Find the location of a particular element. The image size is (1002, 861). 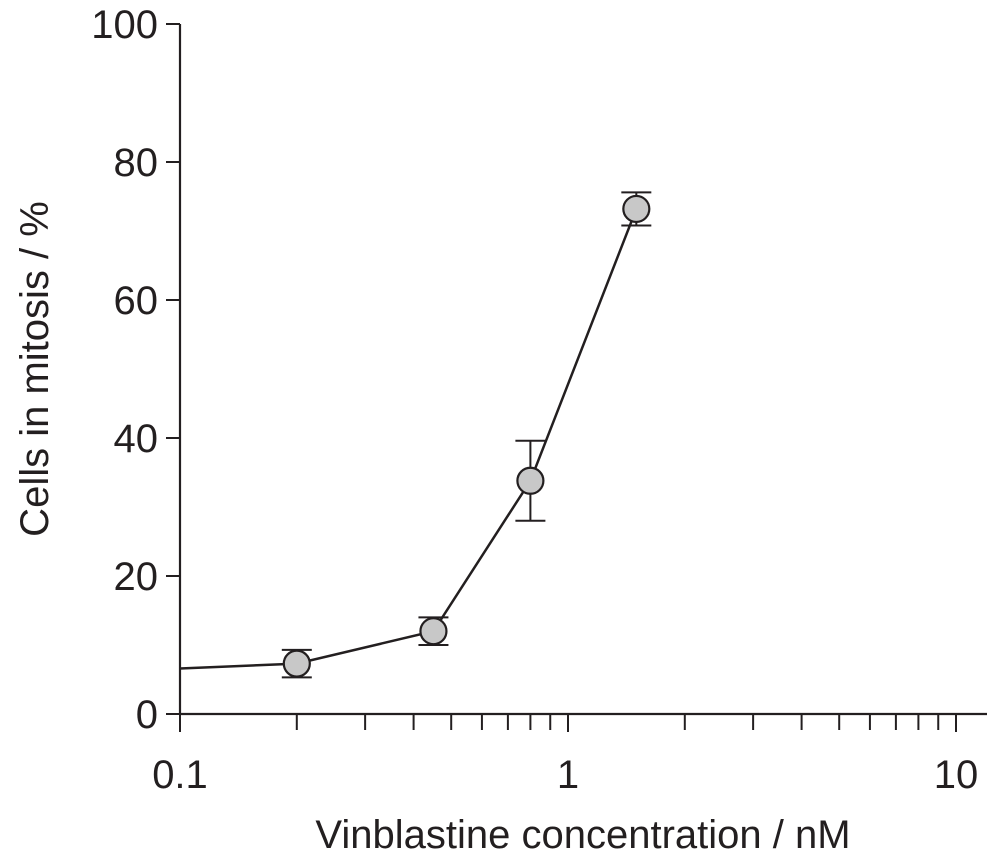

x-ticks: 0.1 1 10 is located at coordinates (565, 755).